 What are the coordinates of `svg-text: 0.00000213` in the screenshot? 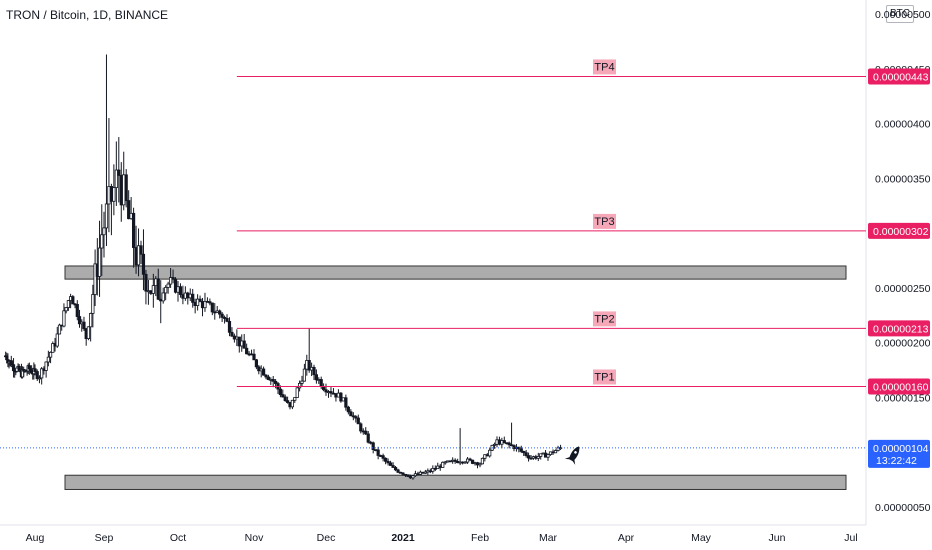 It's located at (901, 329).